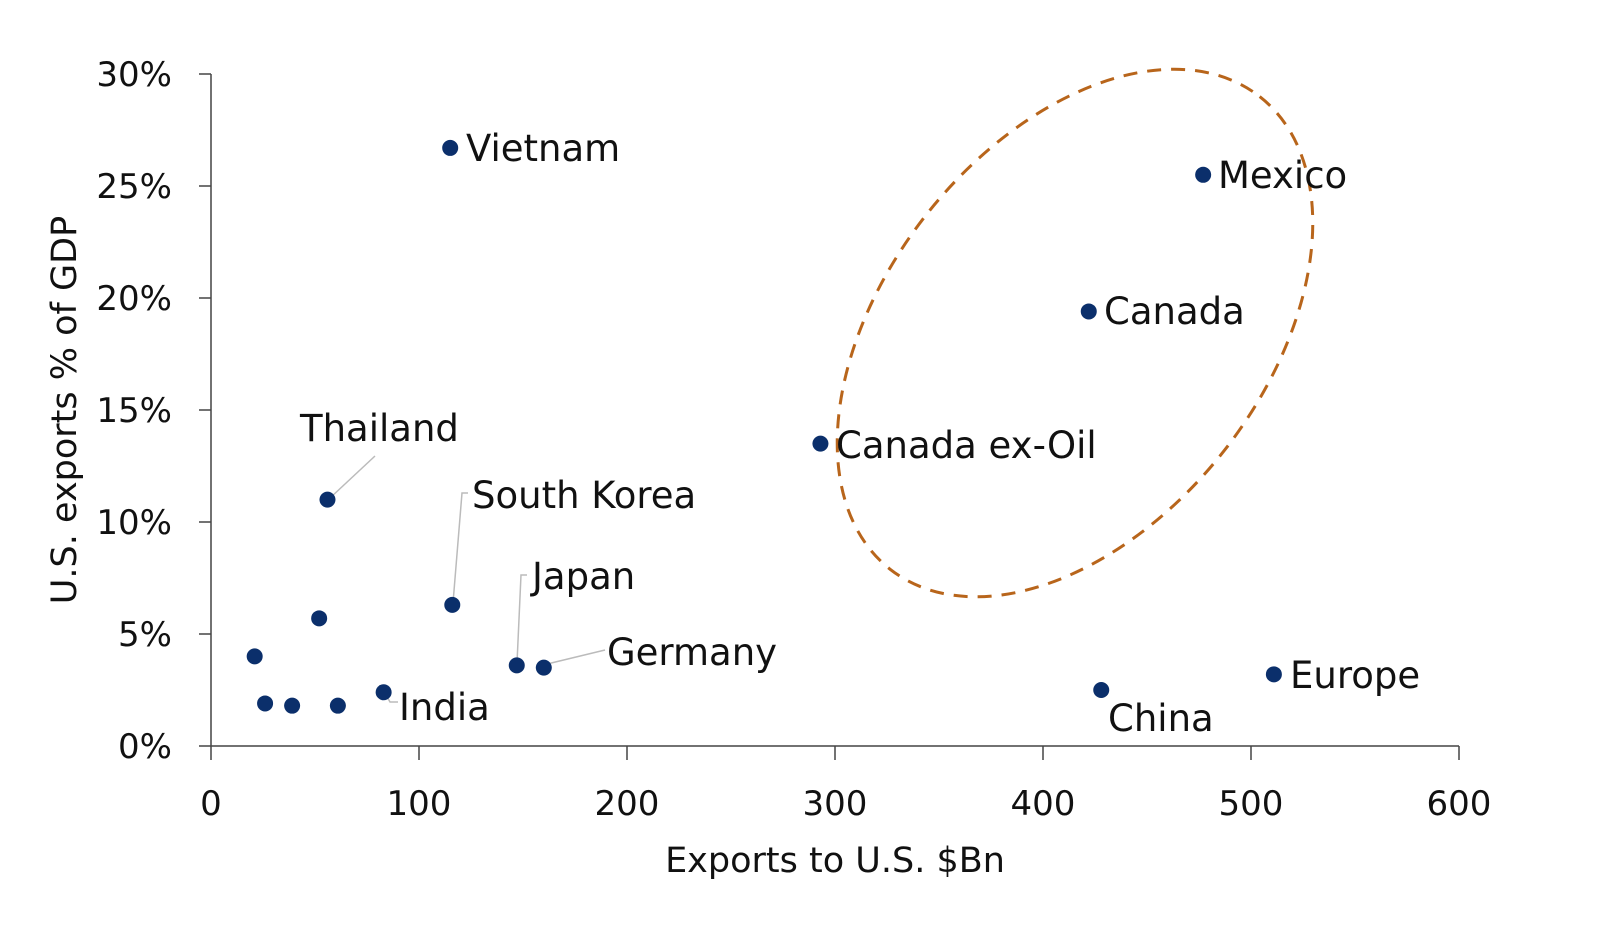 This screenshot has width=1600, height=927. I want to click on x-tick: 300, so click(835, 804).